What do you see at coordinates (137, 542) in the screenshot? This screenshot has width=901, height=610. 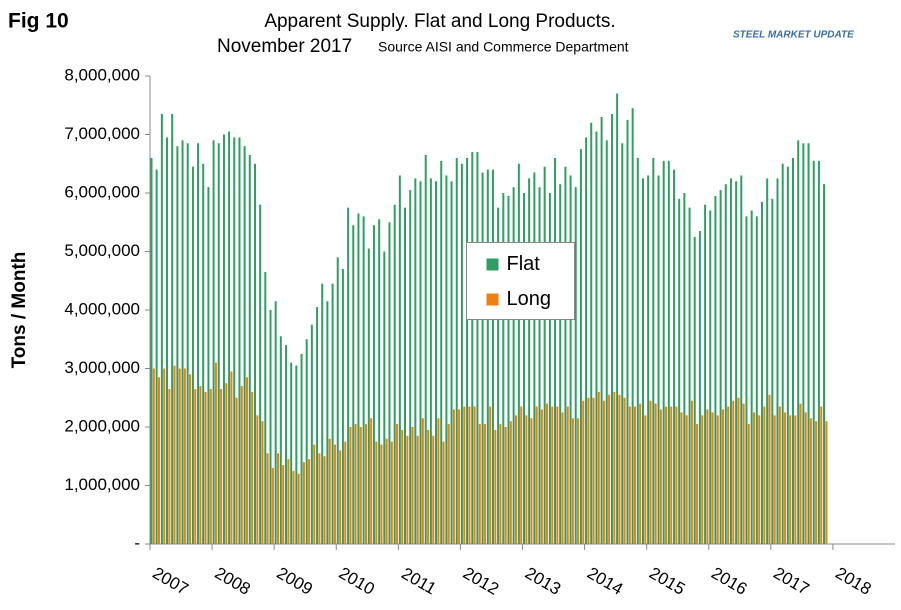 I see `y-tick-label: -` at bounding box center [137, 542].